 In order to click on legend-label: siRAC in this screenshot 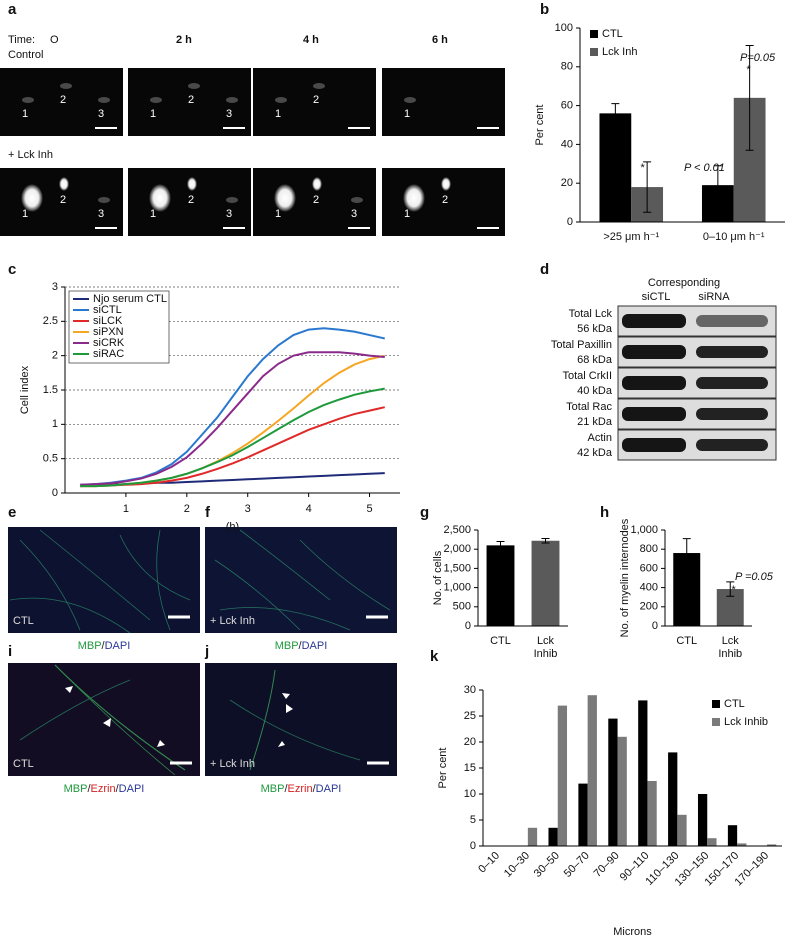, I will do `click(108, 354)`.